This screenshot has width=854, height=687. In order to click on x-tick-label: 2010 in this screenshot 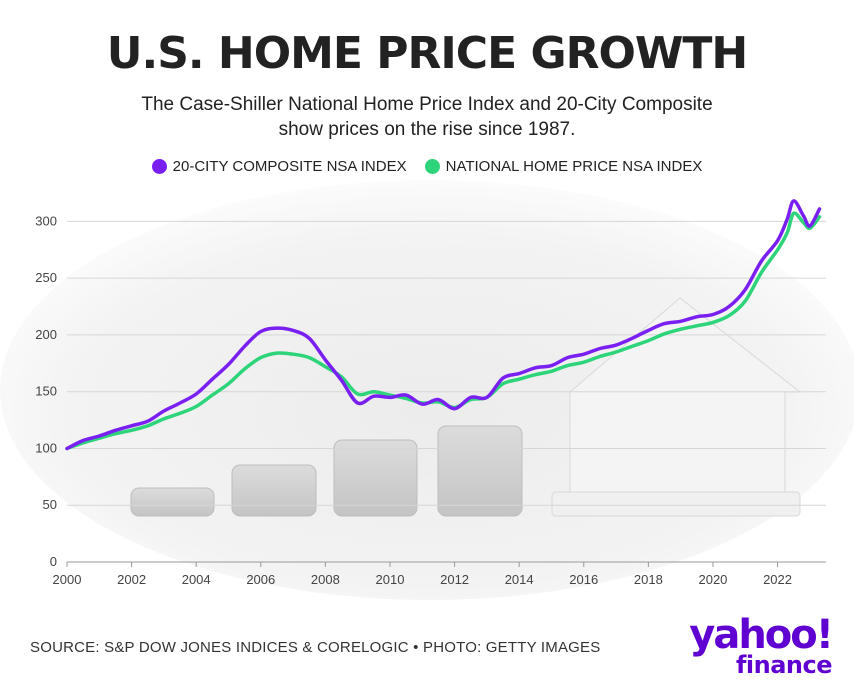, I will do `click(390, 579)`.